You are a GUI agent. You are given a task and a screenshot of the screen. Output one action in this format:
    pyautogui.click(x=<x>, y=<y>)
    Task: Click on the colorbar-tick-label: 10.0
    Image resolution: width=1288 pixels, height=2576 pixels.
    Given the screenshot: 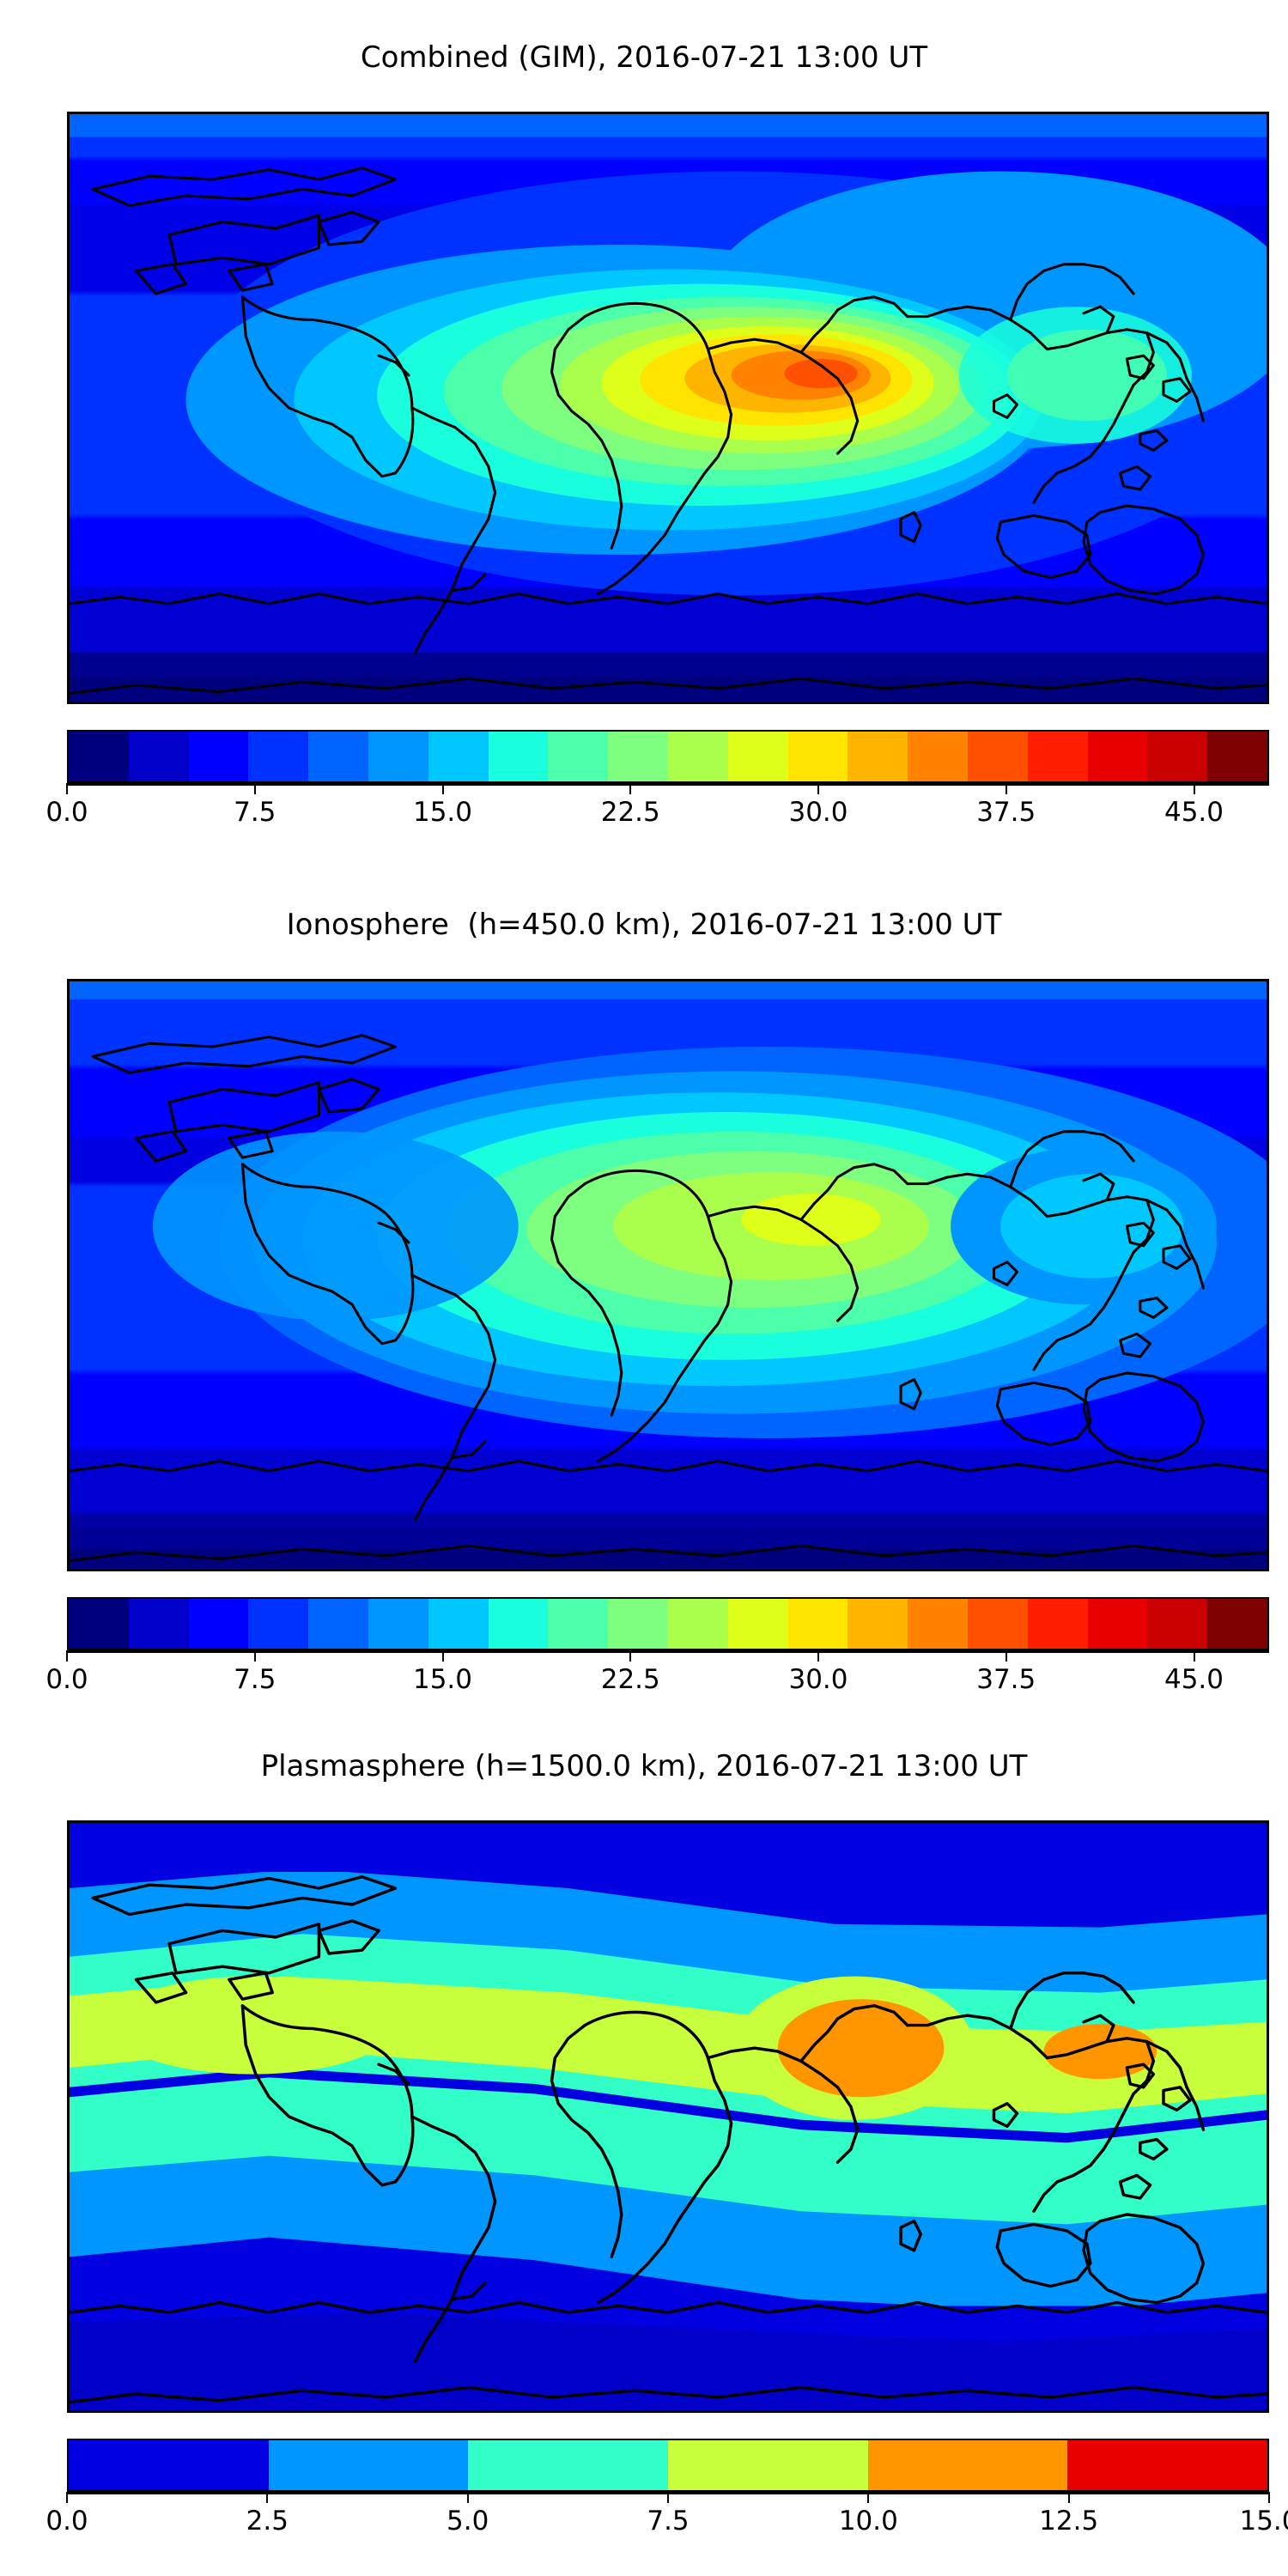 What is the action you would take?
    pyautogui.click(x=868, y=2522)
    